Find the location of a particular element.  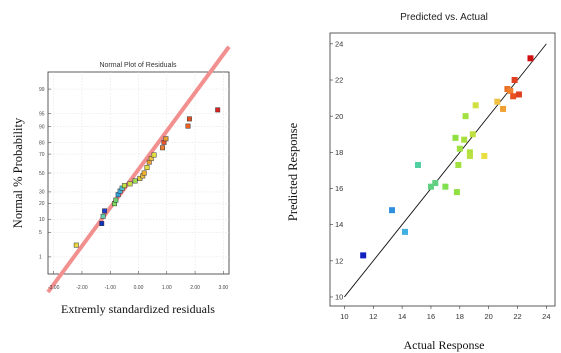

right-y-tick-label: 22 is located at coordinates (339, 80).